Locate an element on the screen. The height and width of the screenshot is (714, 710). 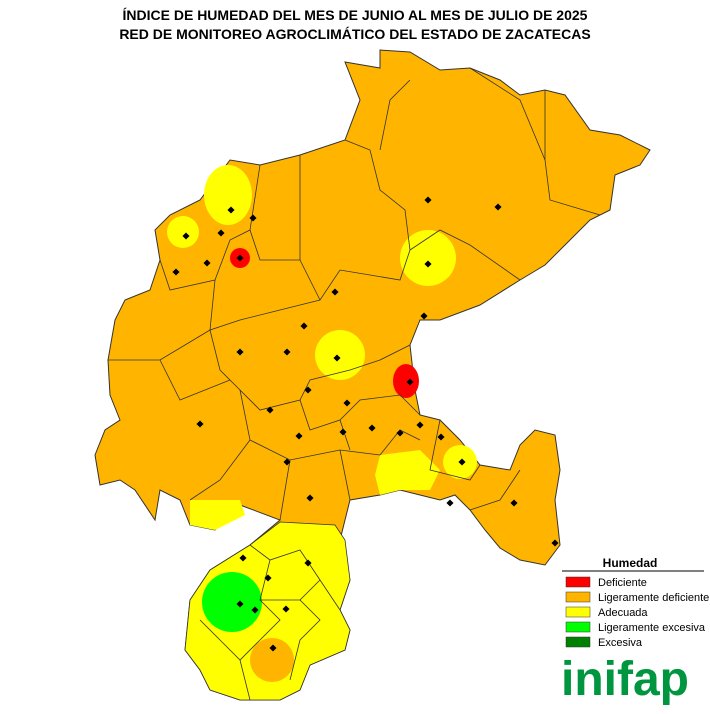
legend-title: Humedad is located at coordinates (630, 563).